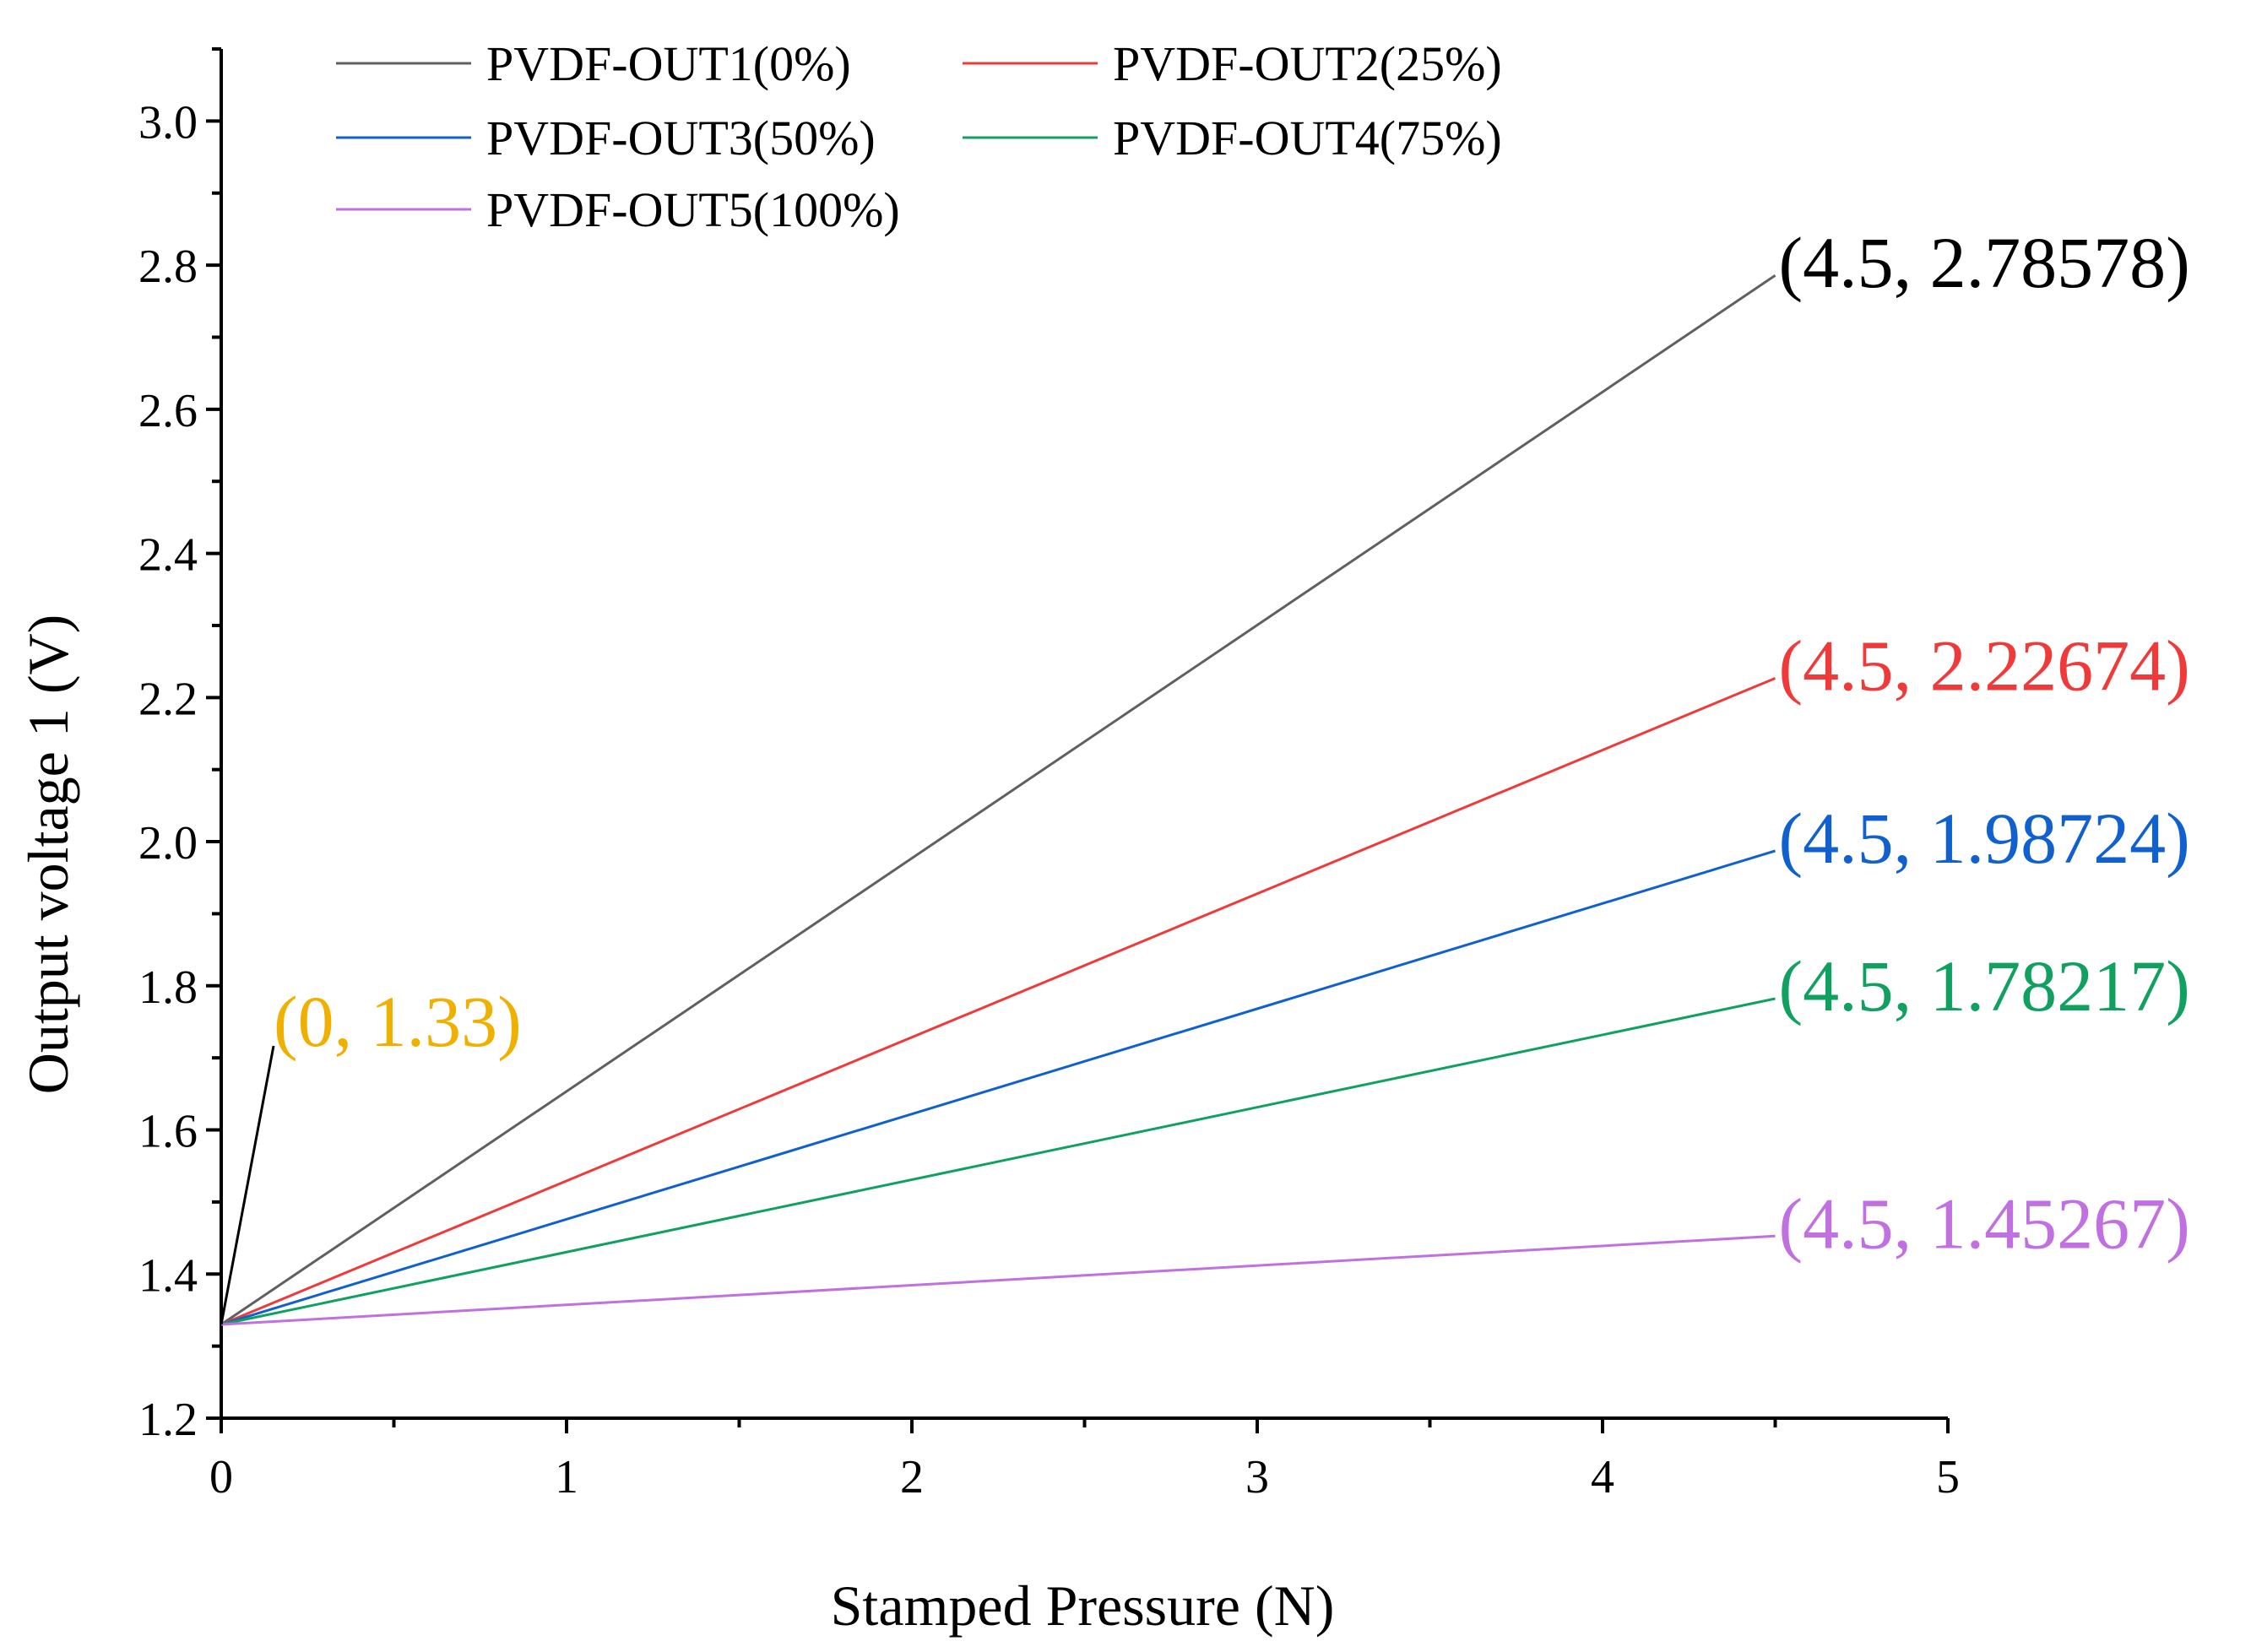 This screenshot has width=2251, height=1652. What do you see at coordinates (681, 138) in the screenshot?
I see `legend-label: PVDF-OUT3(50%)` at bounding box center [681, 138].